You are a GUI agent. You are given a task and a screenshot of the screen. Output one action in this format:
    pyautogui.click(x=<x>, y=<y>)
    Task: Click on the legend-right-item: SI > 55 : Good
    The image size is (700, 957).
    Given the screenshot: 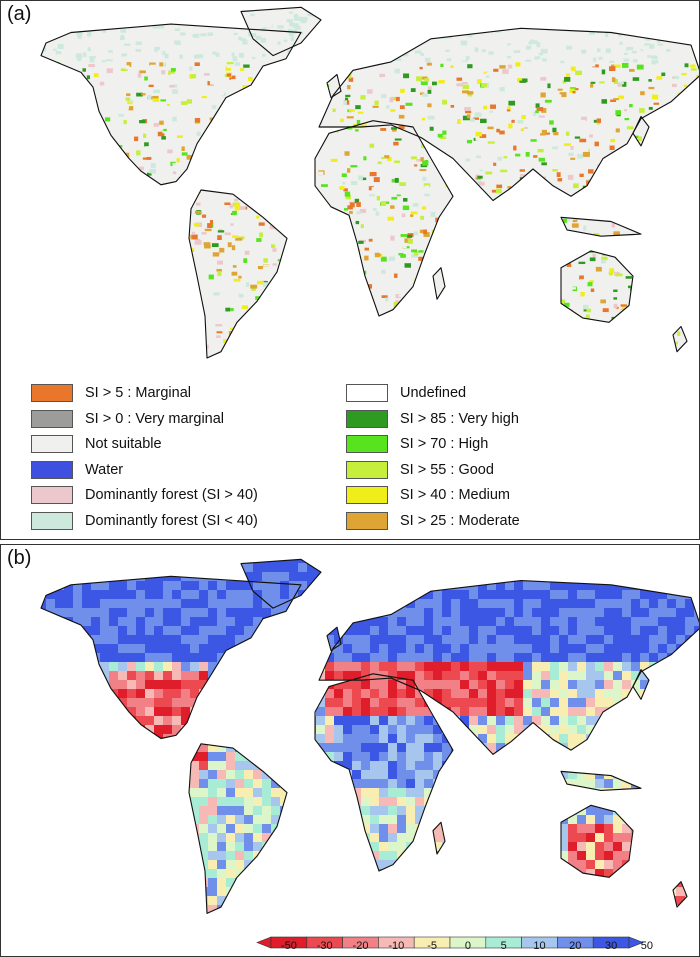 What is the action you would take?
    pyautogui.click(x=420, y=470)
    